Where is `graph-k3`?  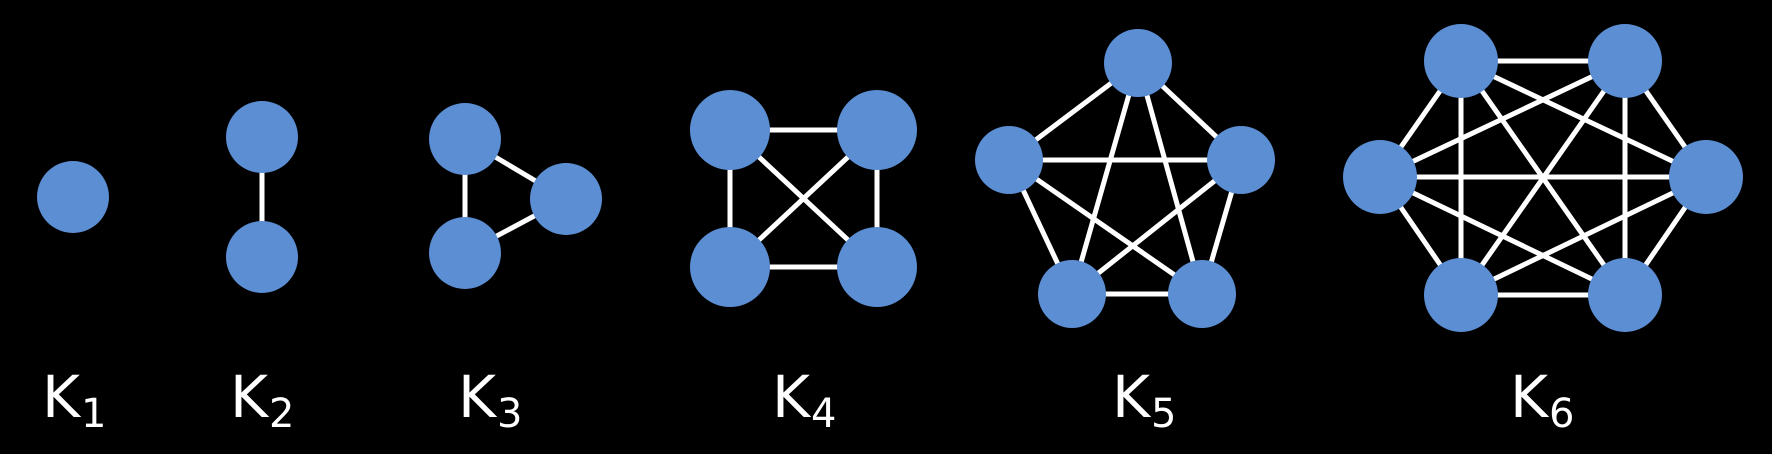 graph-k3 is located at coordinates (515, 196).